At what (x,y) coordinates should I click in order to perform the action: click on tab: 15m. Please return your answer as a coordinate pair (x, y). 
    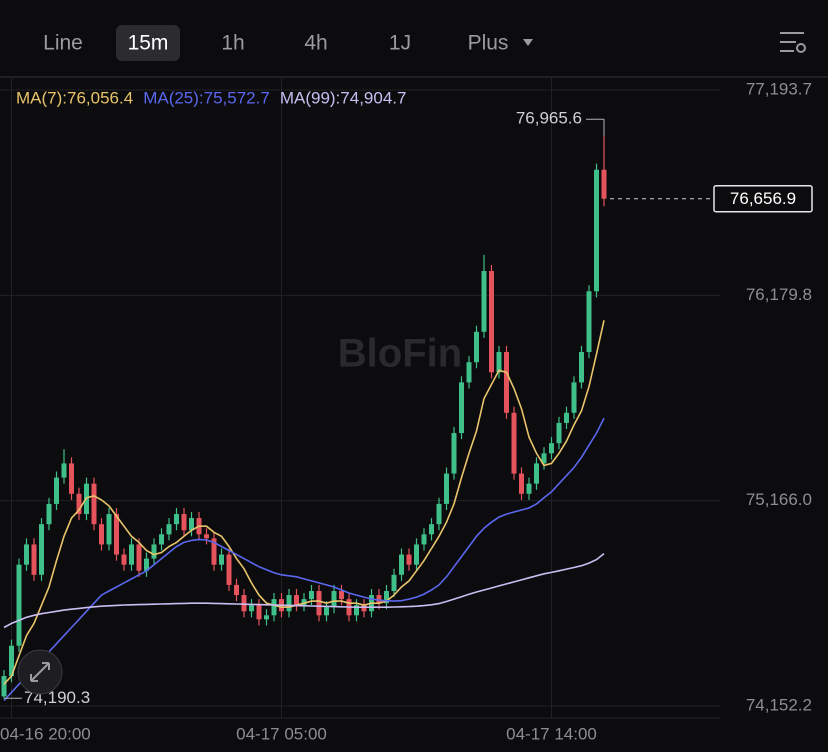
    Looking at the image, I should click on (148, 43).